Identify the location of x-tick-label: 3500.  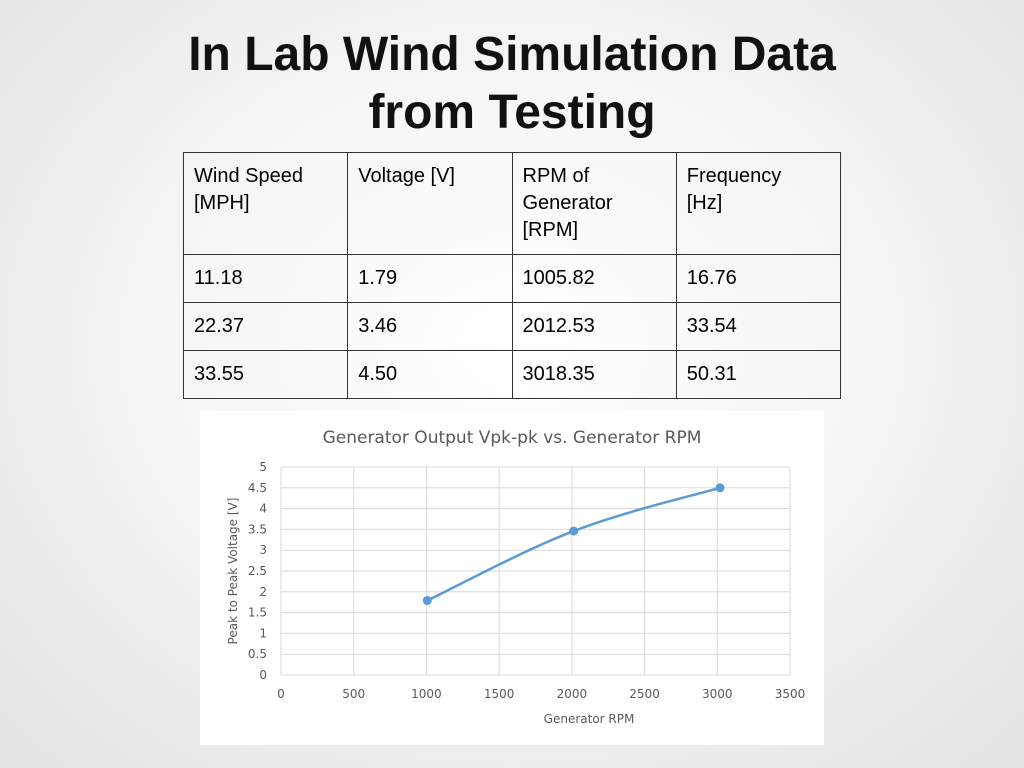
(790, 694).